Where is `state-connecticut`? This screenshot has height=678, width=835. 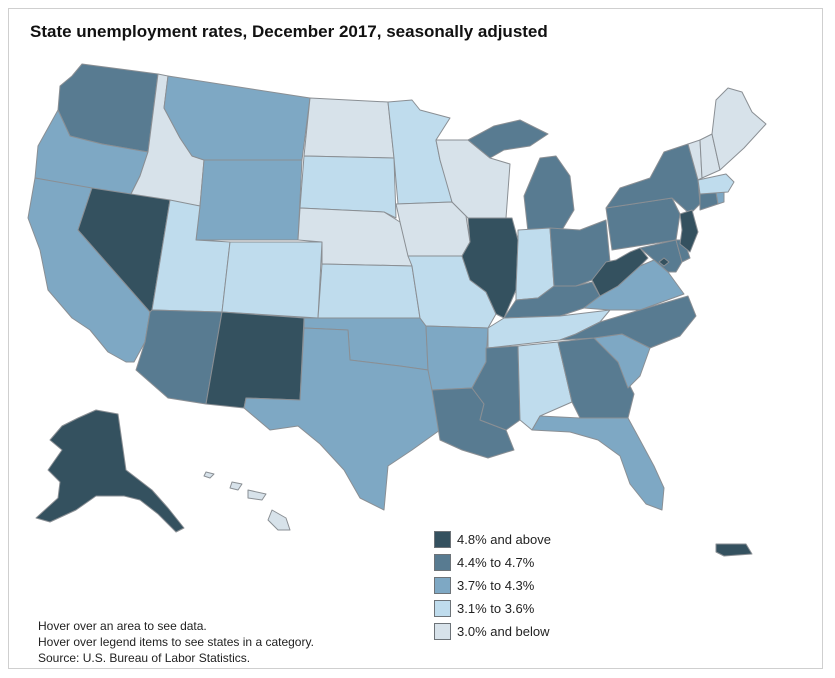 state-connecticut is located at coordinates (709, 201).